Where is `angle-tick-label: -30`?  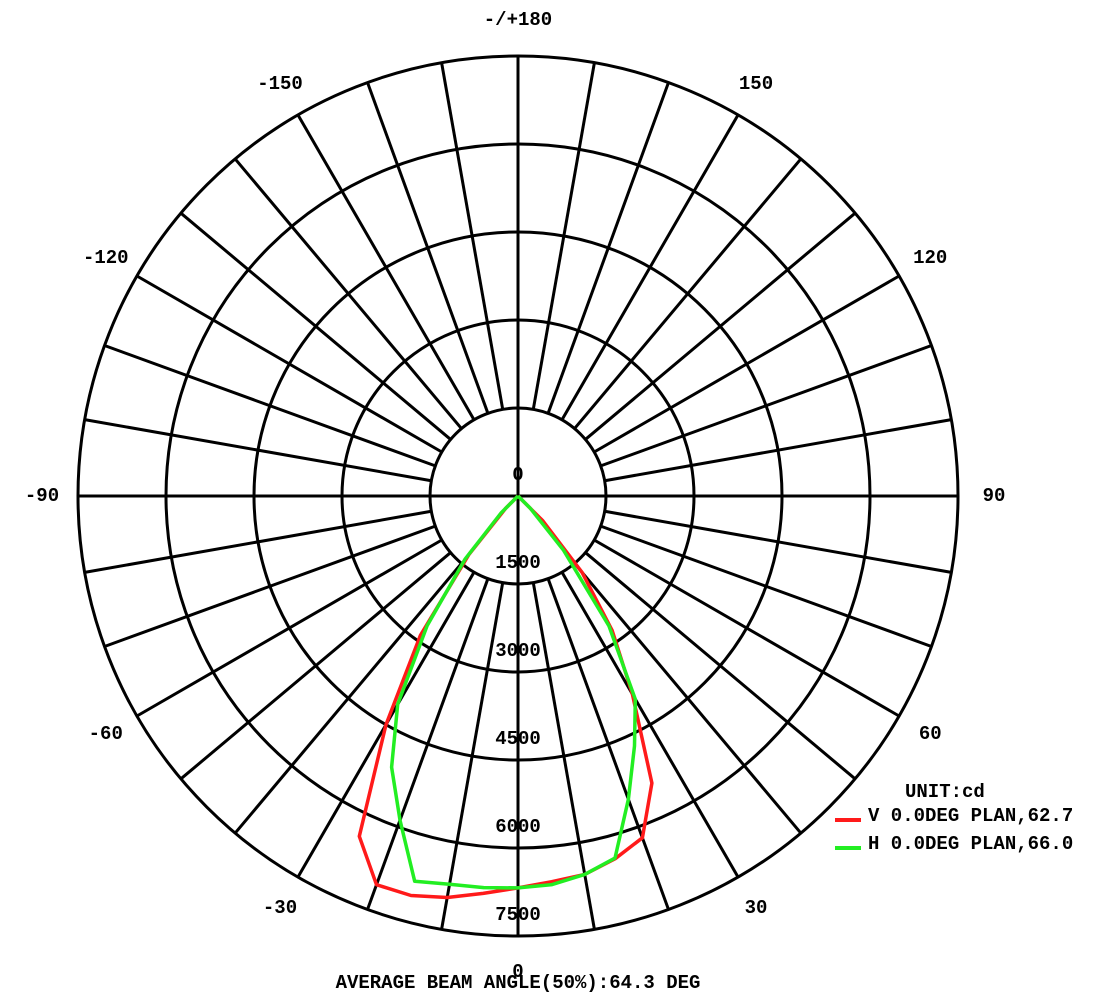
angle-tick-label: -30 is located at coordinates (280, 908).